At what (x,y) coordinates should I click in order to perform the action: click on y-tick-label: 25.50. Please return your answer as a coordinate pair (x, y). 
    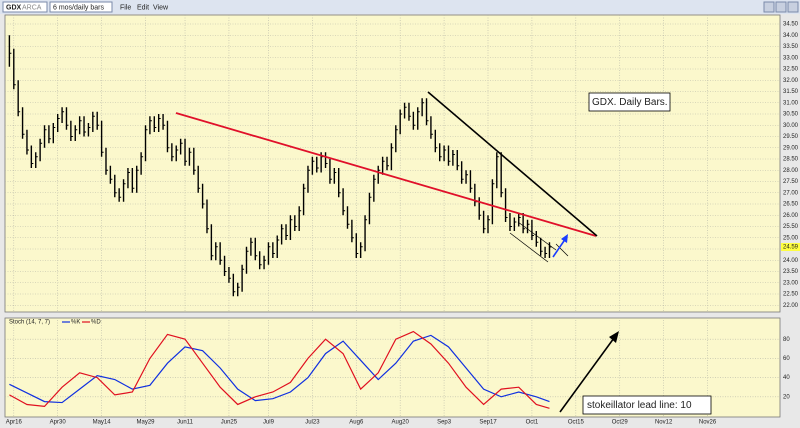
    Looking at the image, I should click on (791, 227).